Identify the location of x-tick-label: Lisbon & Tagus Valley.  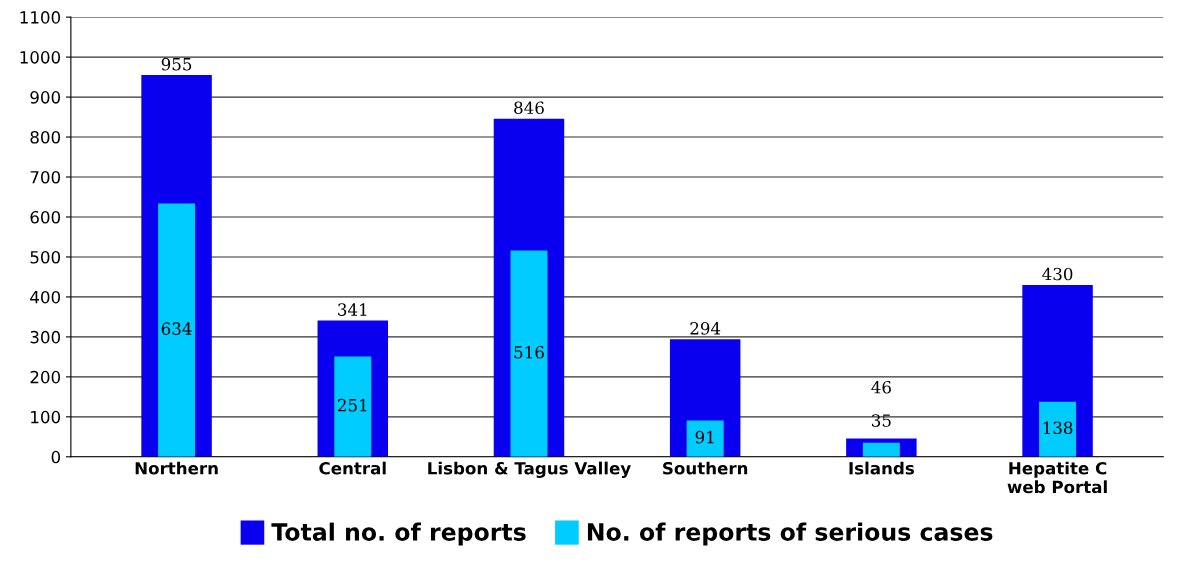
(529, 469).